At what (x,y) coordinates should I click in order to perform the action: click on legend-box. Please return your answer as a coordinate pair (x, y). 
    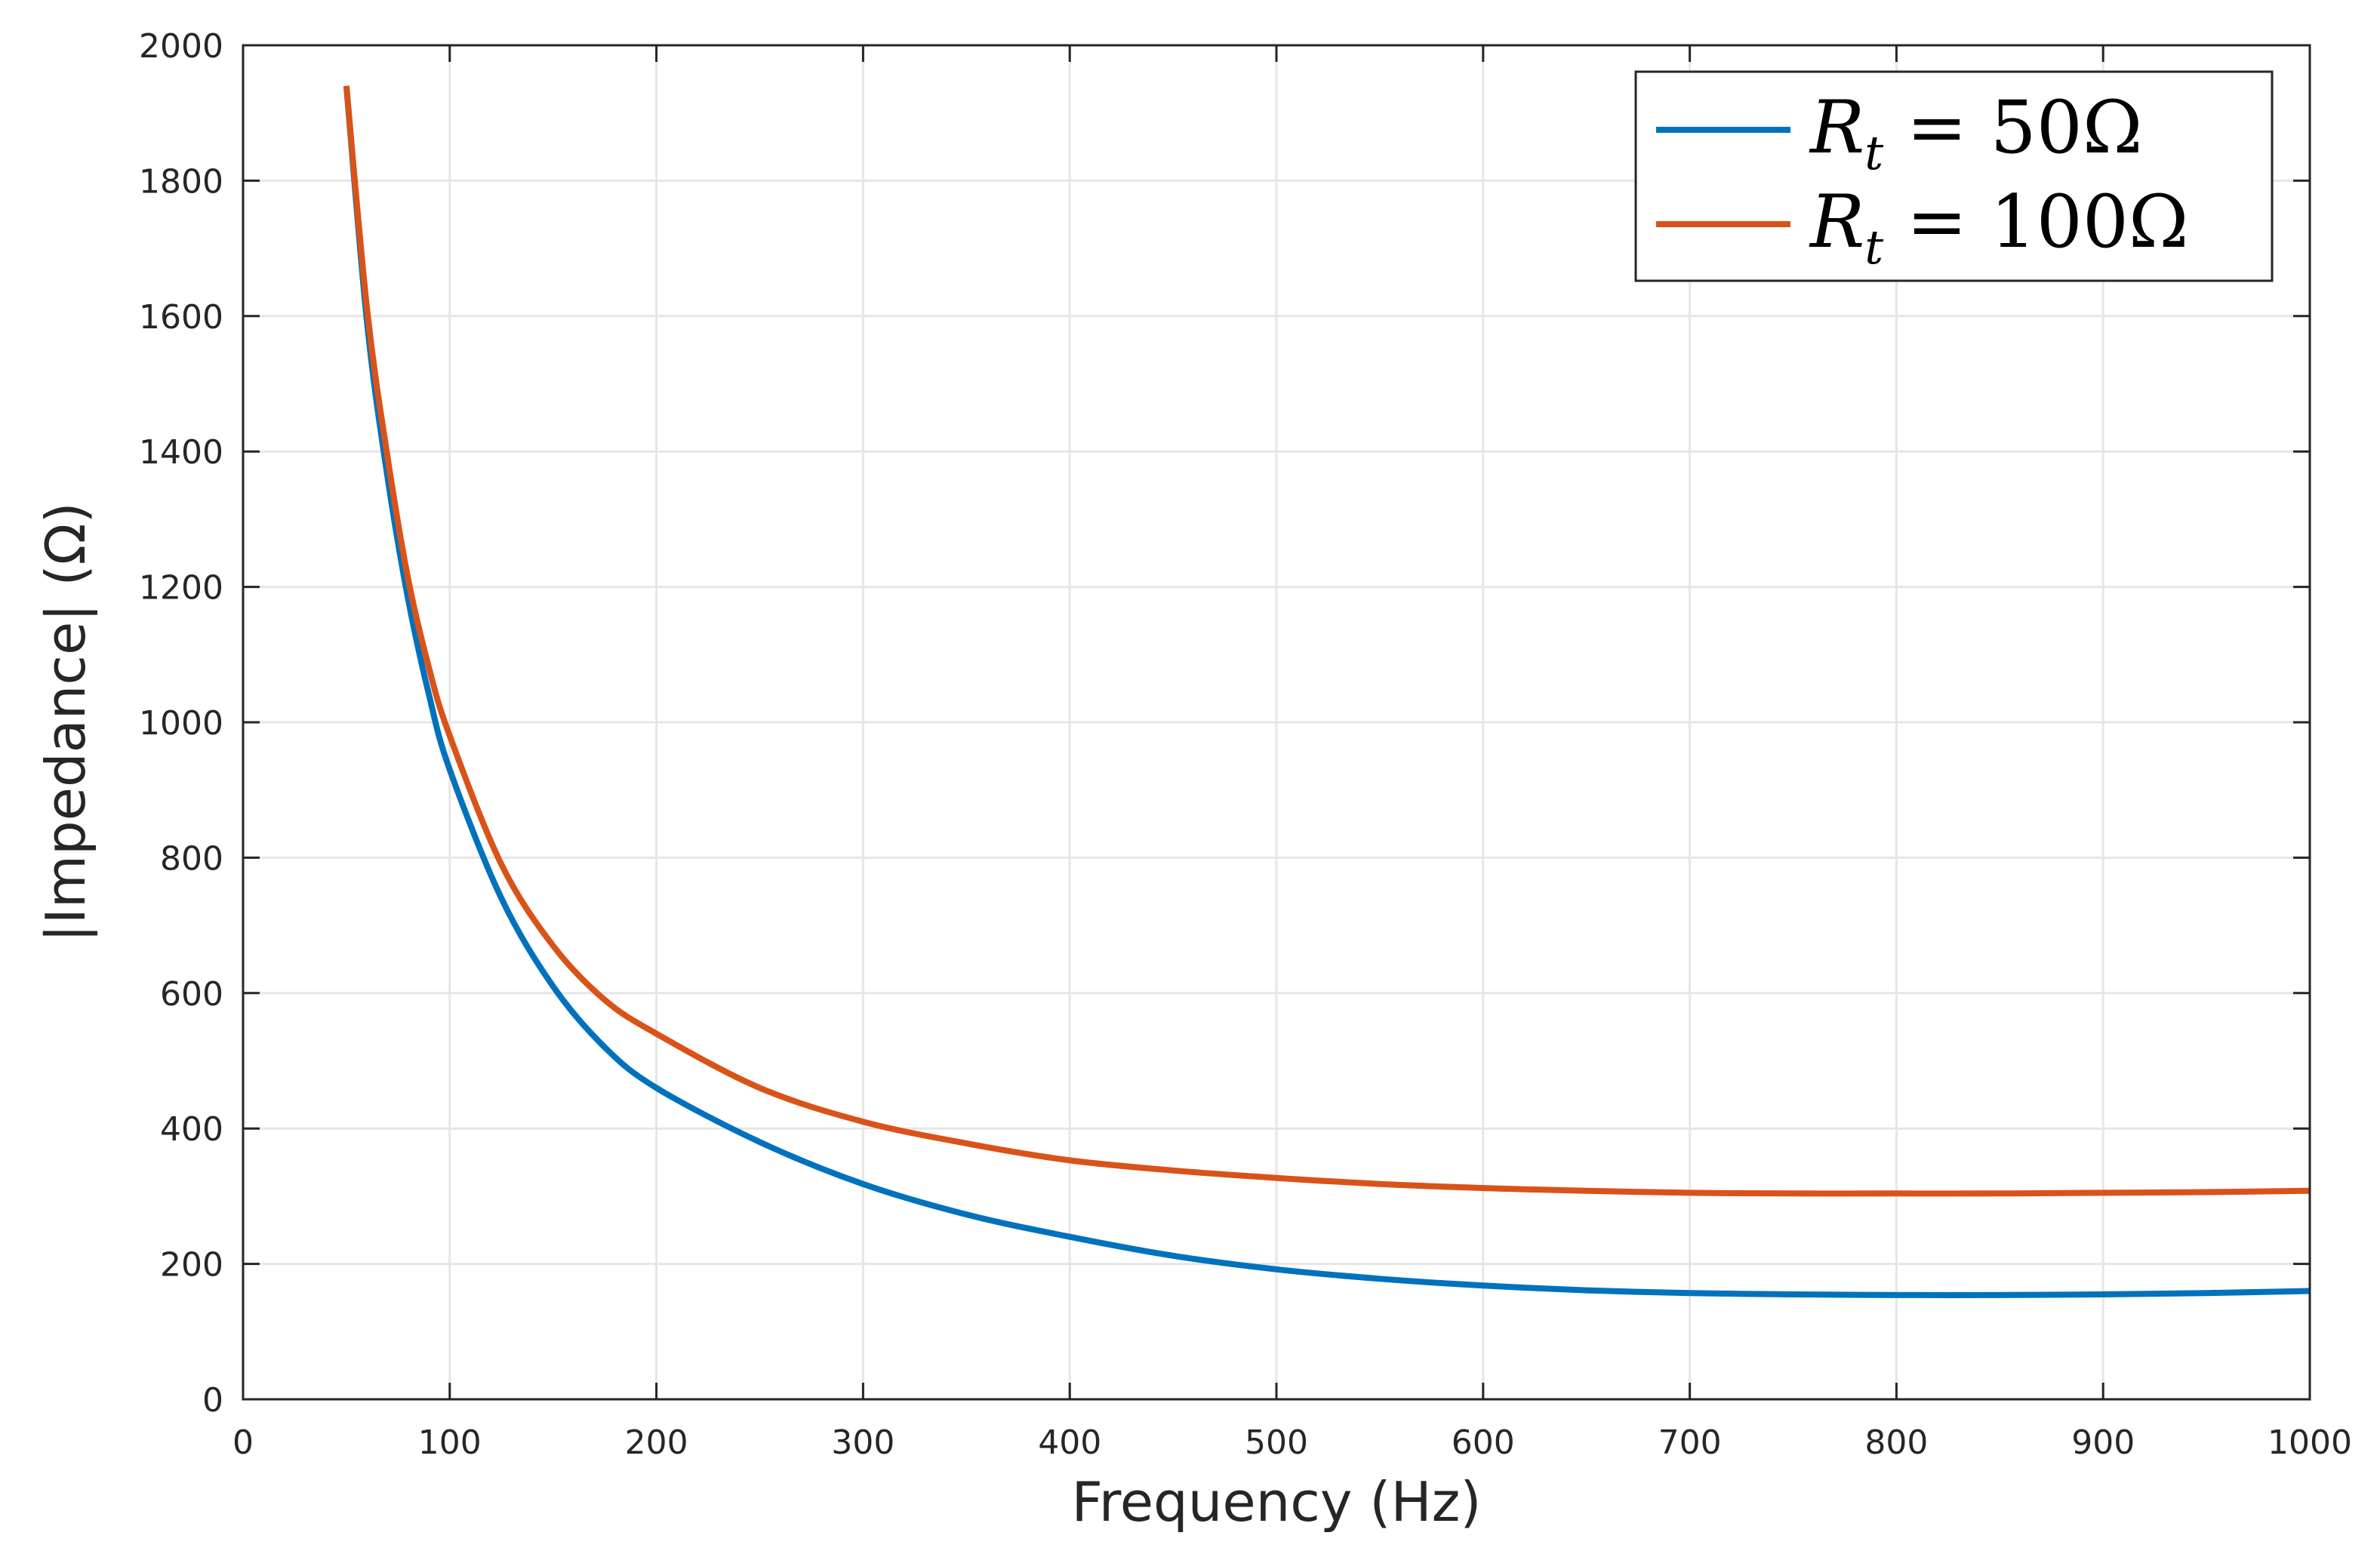
    Looking at the image, I should click on (1954, 176).